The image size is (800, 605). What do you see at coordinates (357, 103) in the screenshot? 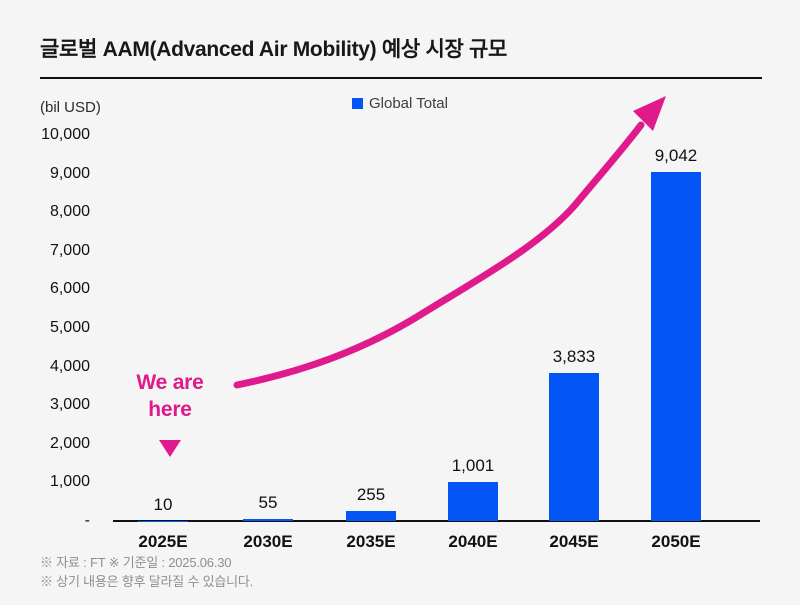
I see `legend-swatch-icon` at bounding box center [357, 103].